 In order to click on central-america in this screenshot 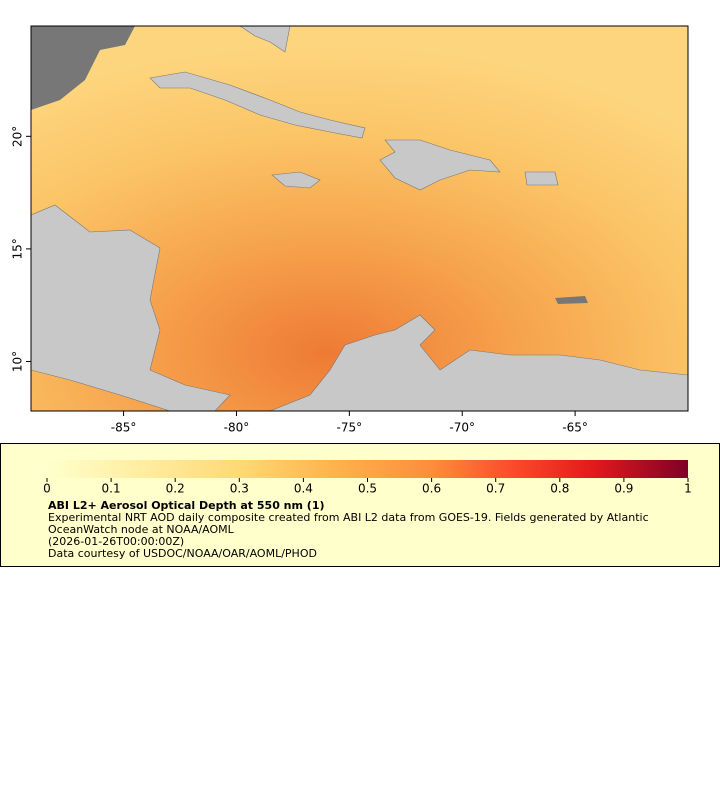, I will do `click(131, 307)`.